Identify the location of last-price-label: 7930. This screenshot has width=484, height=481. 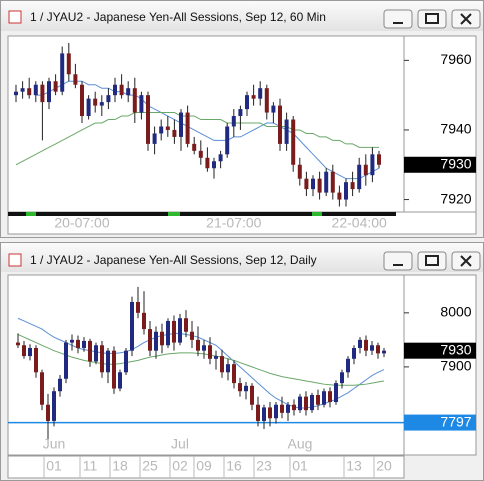
(455, 163).